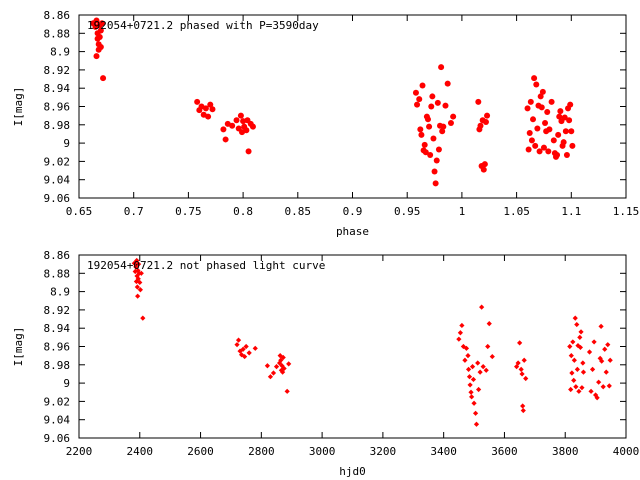  What do you see at coordinates (383, 451) in the screenshot?
I see `x-tick-label: 3200` at bounding box center [383, 451].